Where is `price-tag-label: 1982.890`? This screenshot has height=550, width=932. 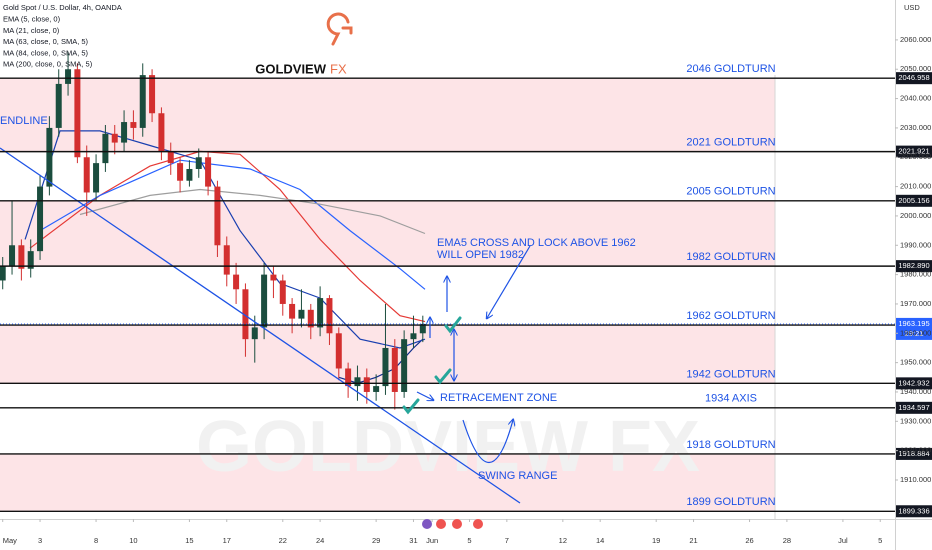 price-tag-label: 1982.890 is located at coordinates (913, 265).